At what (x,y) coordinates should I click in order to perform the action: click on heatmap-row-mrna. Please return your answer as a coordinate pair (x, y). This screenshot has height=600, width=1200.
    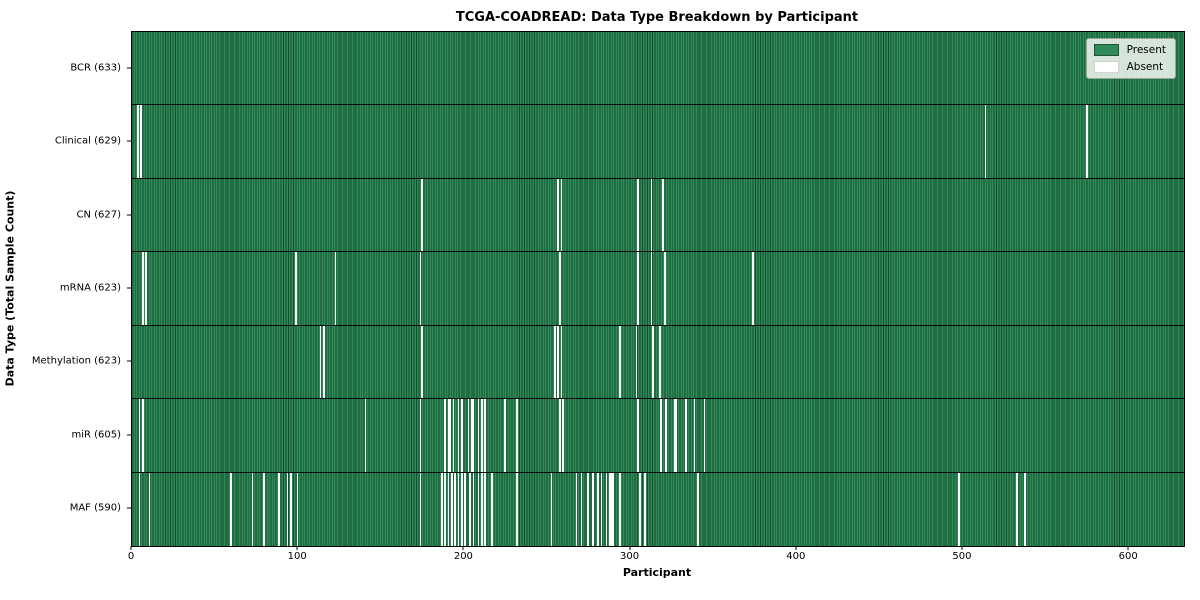
    Looking at the image, I should click on (658, 289).